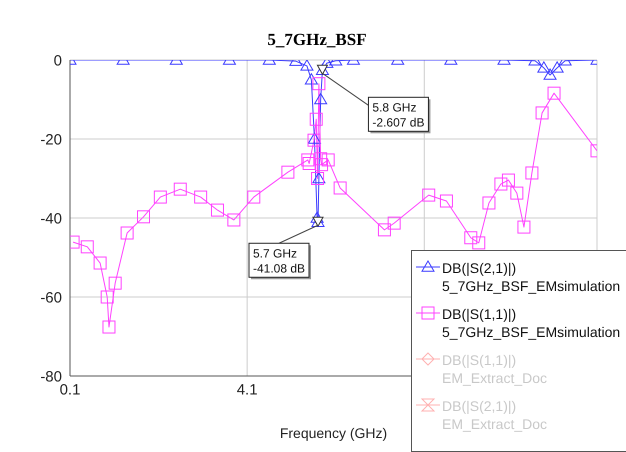 Image resolution: width=626 pixels, height=452 pixels. Describe the element at coordinates (317, 40) in the screenshot. I see `chart-title: 5_7GHz_BSF` at that location.